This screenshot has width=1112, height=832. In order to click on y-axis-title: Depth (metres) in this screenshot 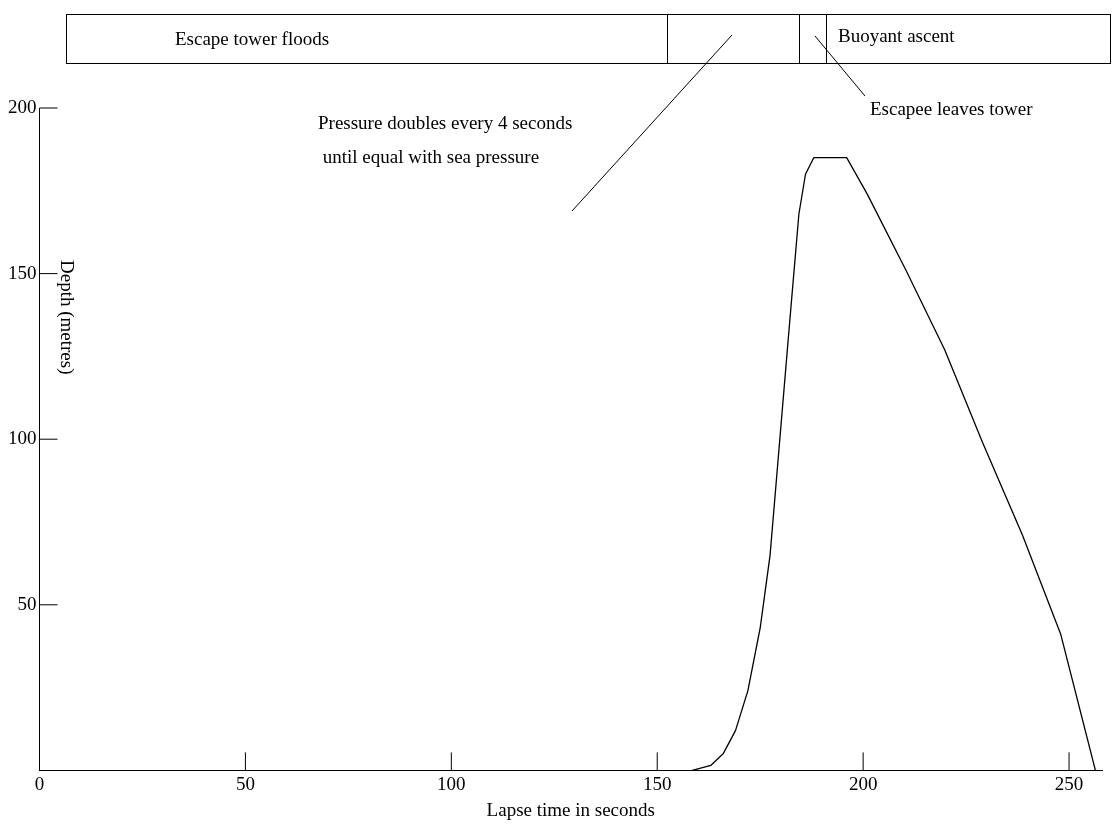, I will do `click(66, 317)`.